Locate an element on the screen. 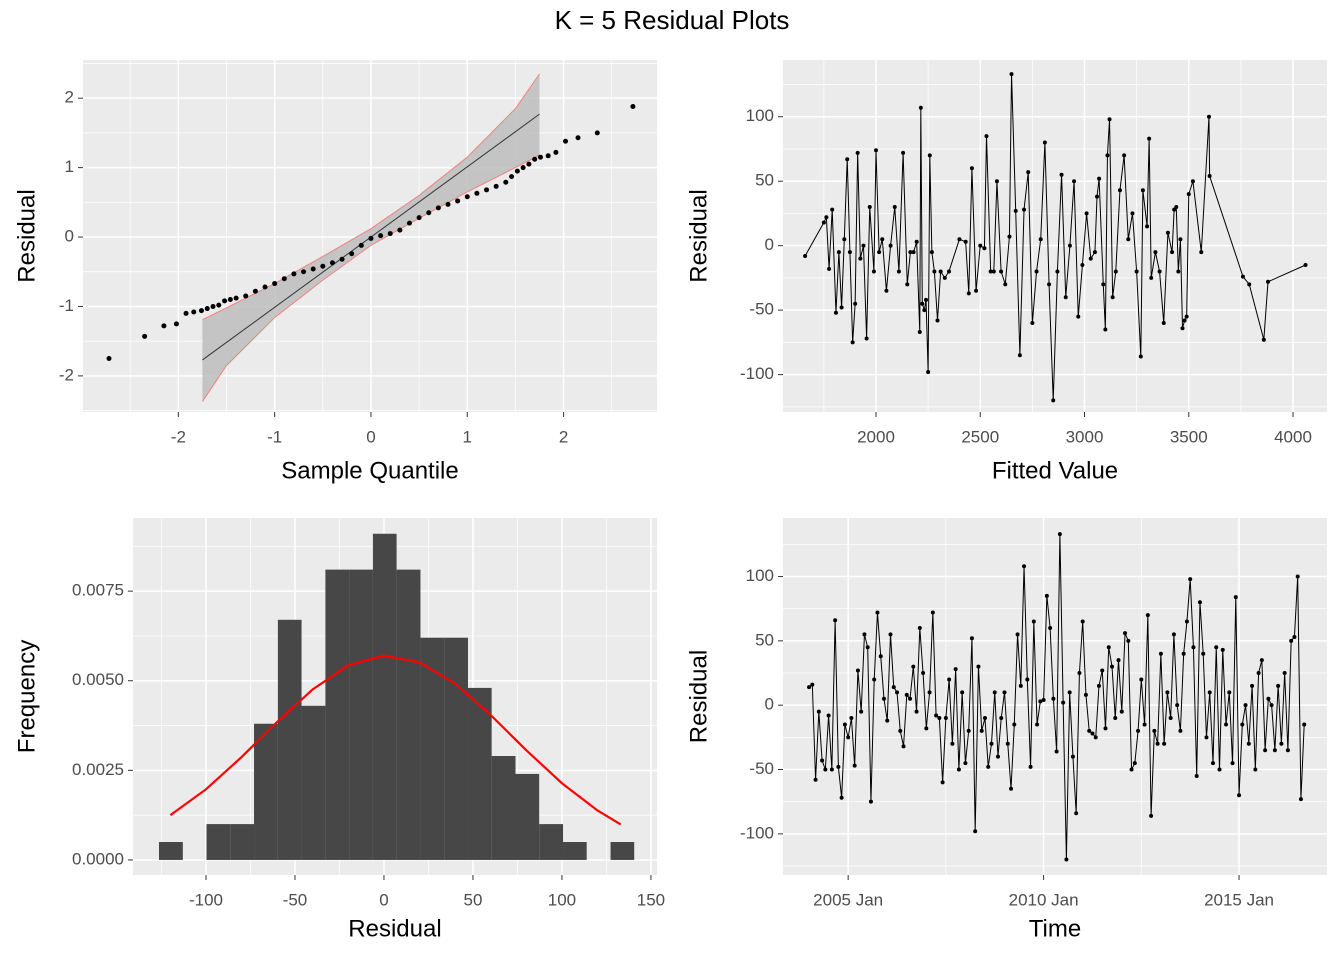 This screenshot has width=1344, height=960. y-tick-label: 100 is located at coordinates (760, 115).